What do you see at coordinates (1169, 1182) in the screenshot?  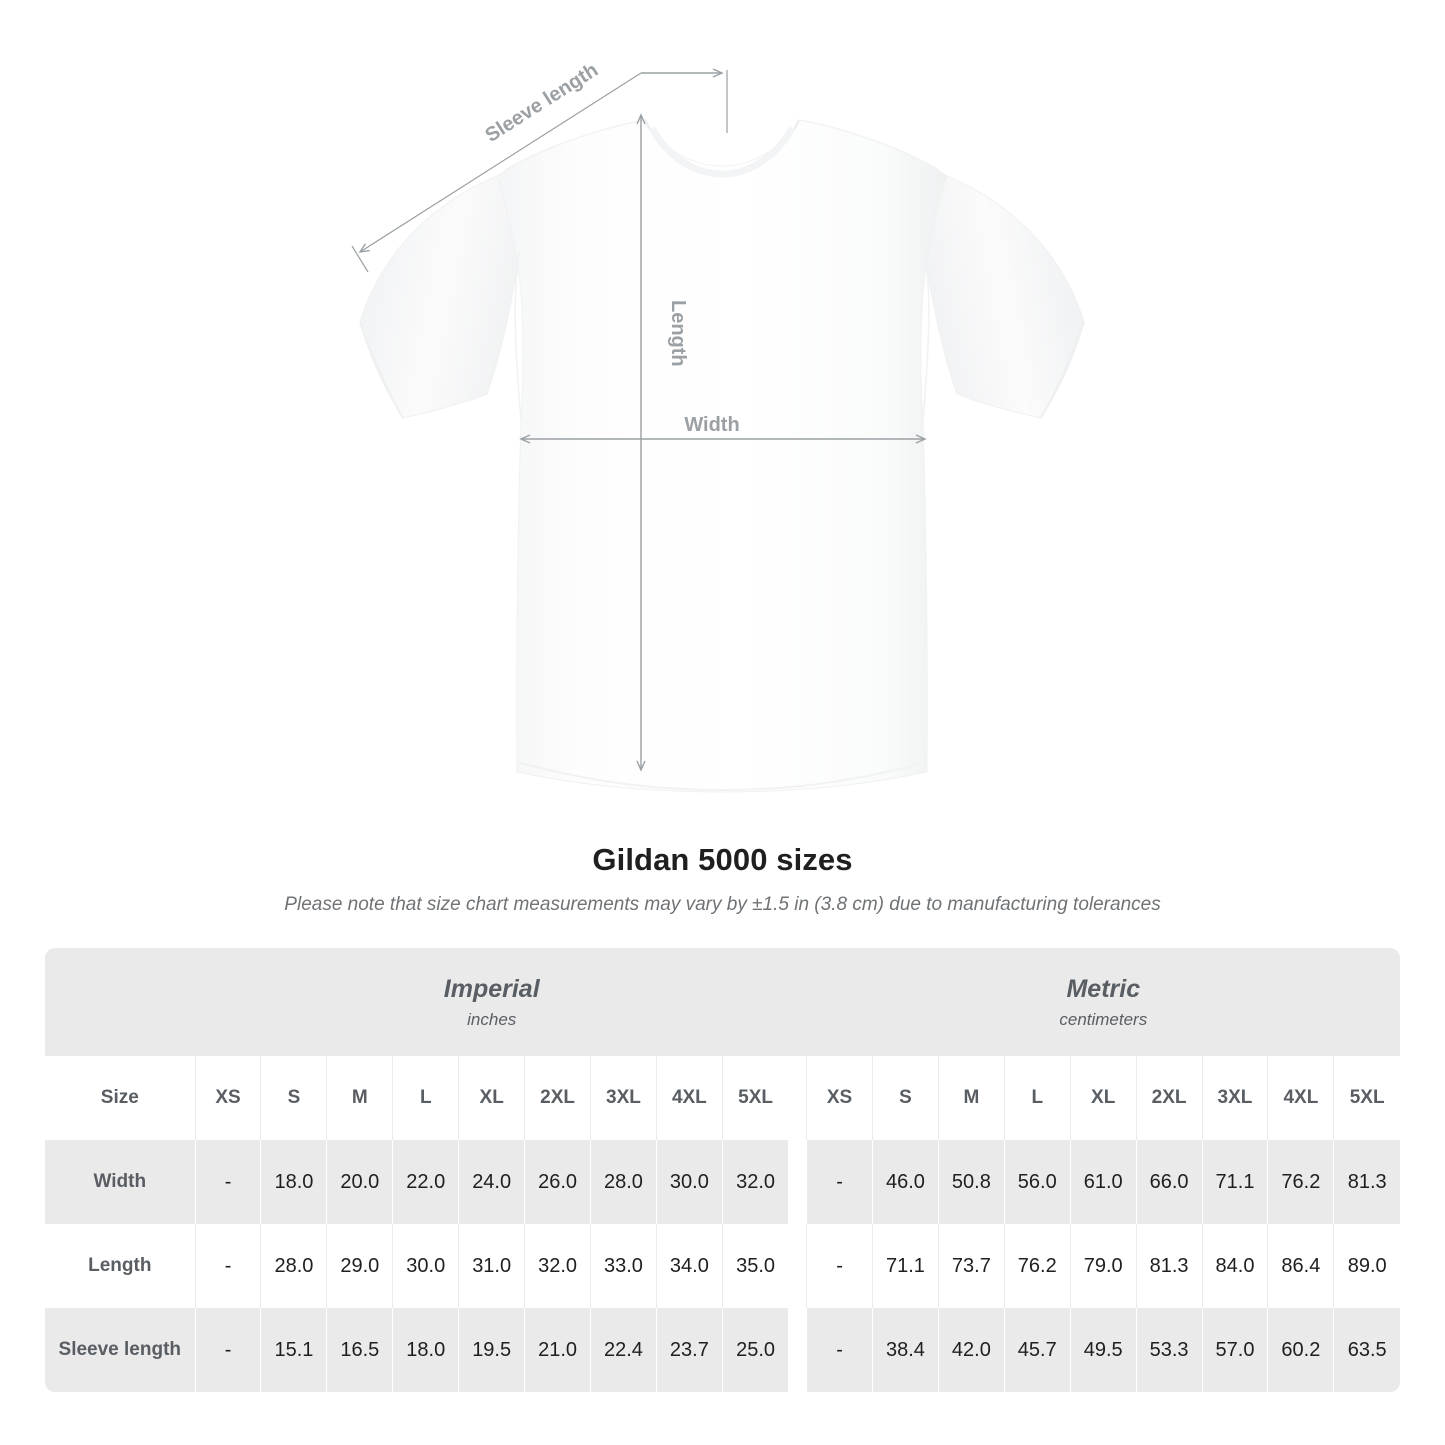 I see `cell-width-metric-2xl: 66.0` at bounding box center [1169, 1182].